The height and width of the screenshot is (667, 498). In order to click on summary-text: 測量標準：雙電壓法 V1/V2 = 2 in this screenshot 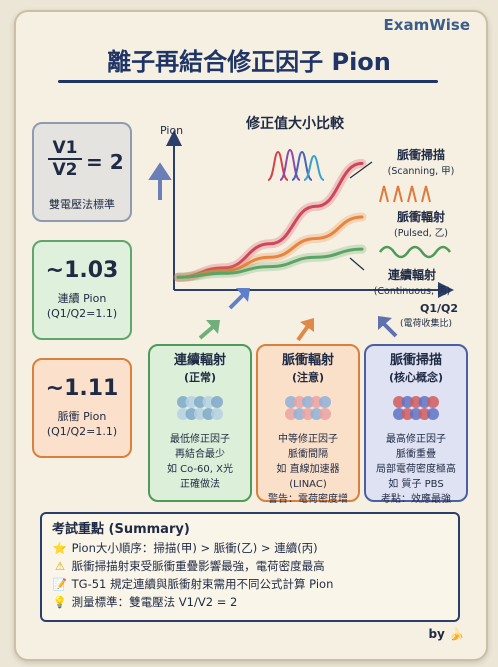, I will do `click(154, 602)`.